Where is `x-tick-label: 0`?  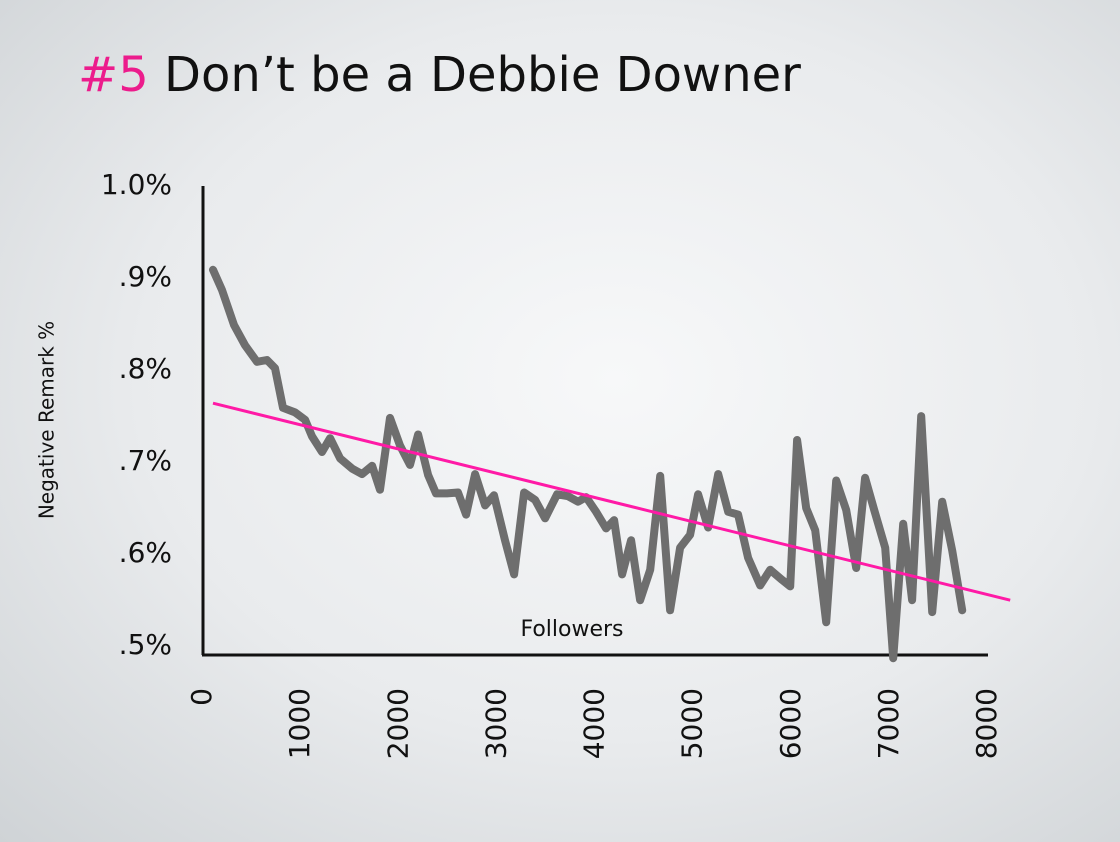 x-tick-label: 0 is located at coordinates (201, 697).